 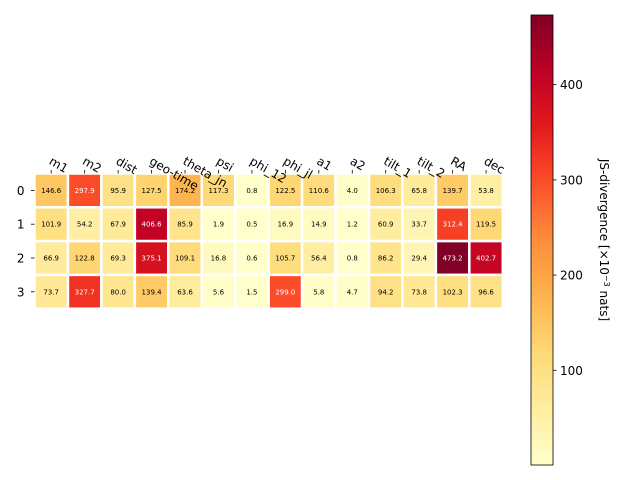 What do you see at coordinates (51, 191) in the screenshot?
I see `heatmap-cell-value: 146.6` at bounding box center [51, 191].